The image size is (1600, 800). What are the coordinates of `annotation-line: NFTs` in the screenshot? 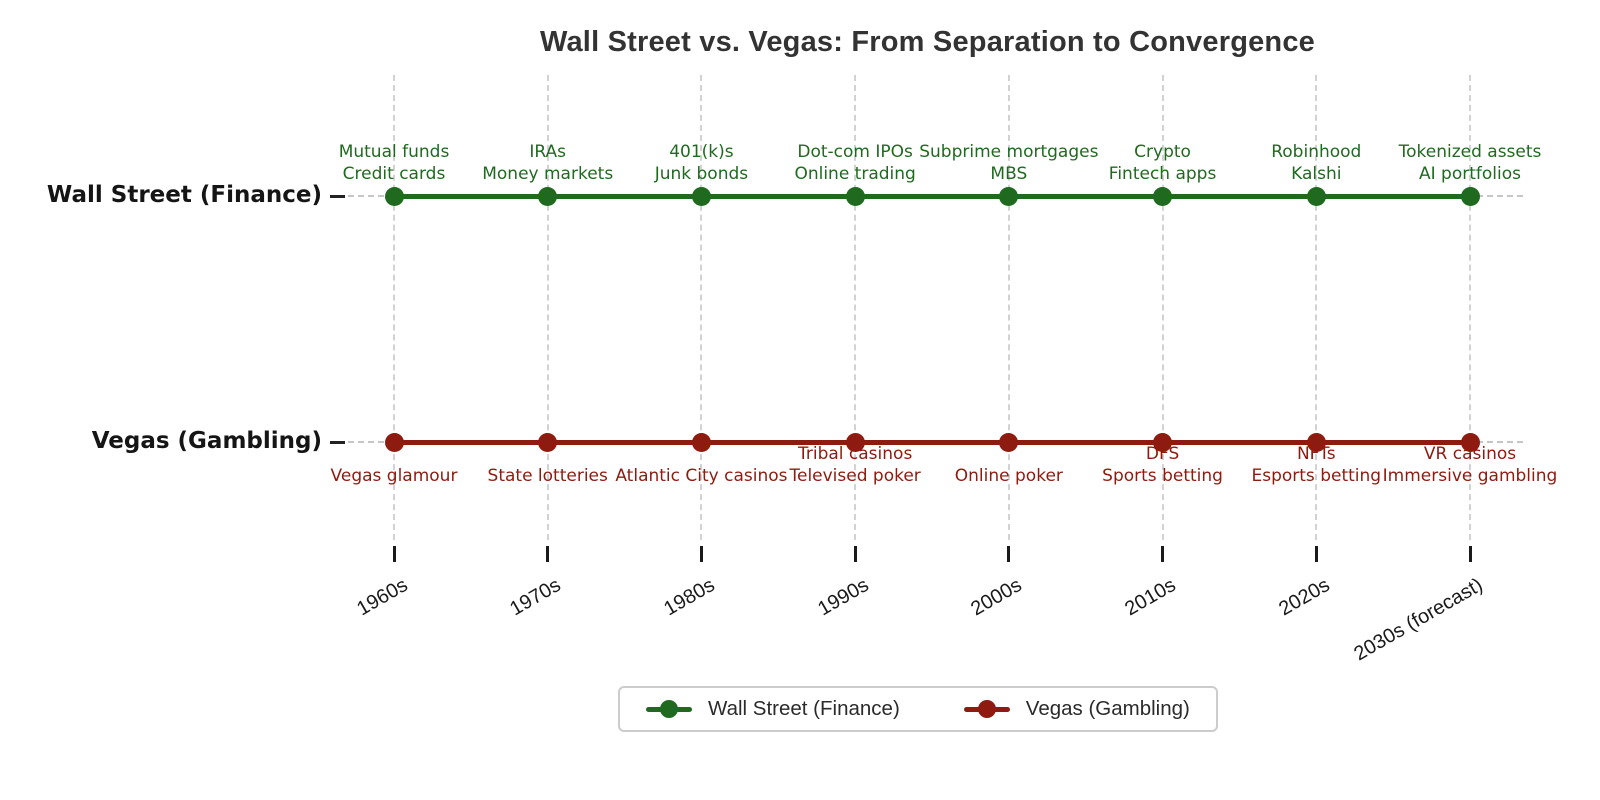 It's located at (1316, 454).